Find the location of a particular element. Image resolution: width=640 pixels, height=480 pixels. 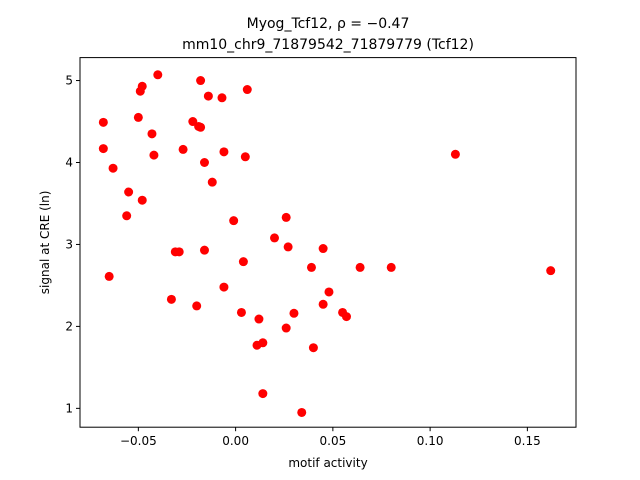

x-tick-label: 0.05 is located at coordinates (333, 441).